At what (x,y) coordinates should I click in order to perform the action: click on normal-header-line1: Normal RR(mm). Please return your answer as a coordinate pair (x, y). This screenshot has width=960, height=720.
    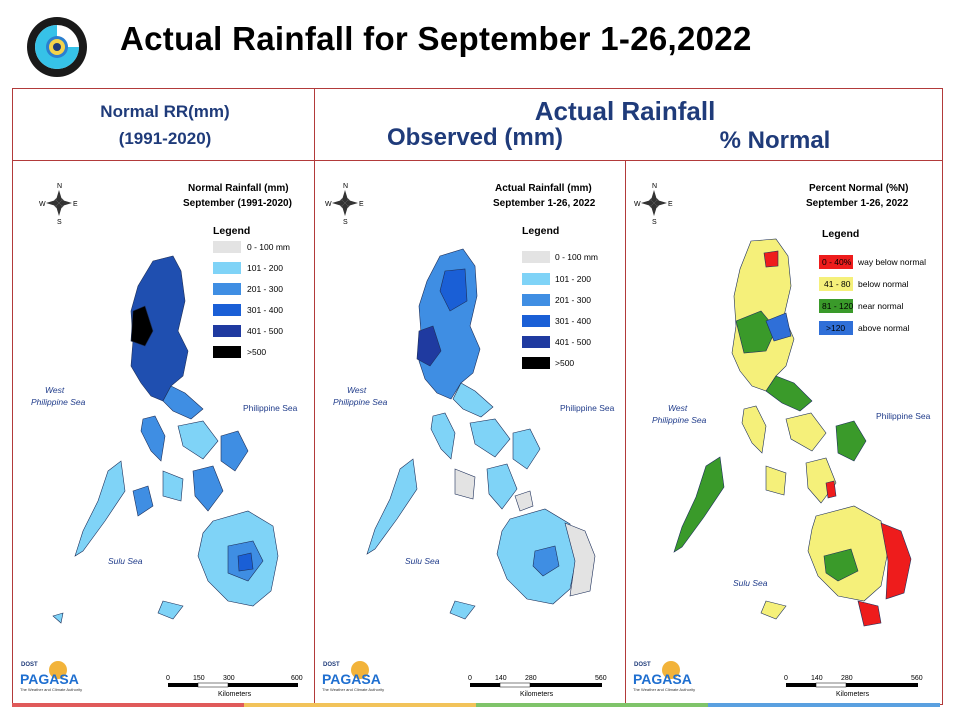
    Looking at the image, I should click on (165, 111).